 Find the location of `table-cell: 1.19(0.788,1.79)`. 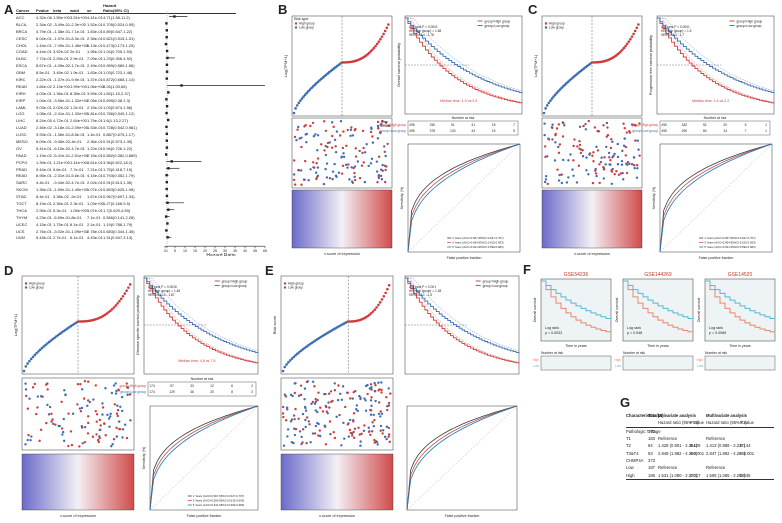

table-cell: 1.19(0.788,1.79) is located at coordinates (118, 224).